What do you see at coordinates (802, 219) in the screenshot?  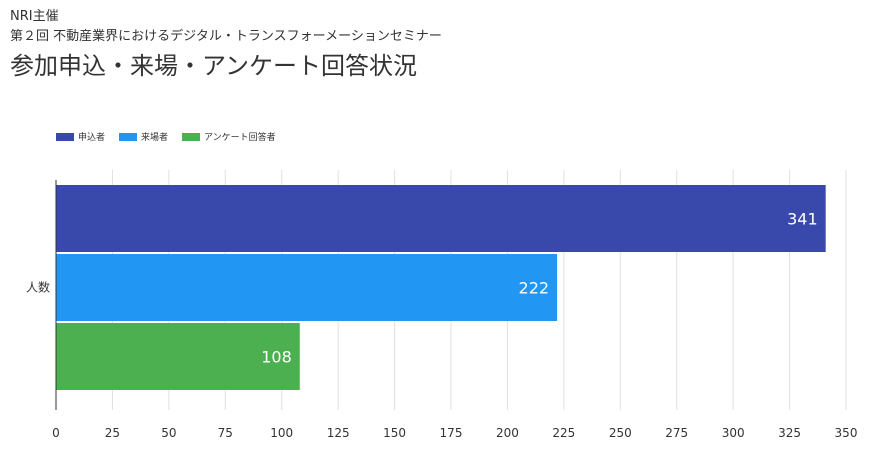 I see `bar-value-label: 341` at bounding box center [802, 219].